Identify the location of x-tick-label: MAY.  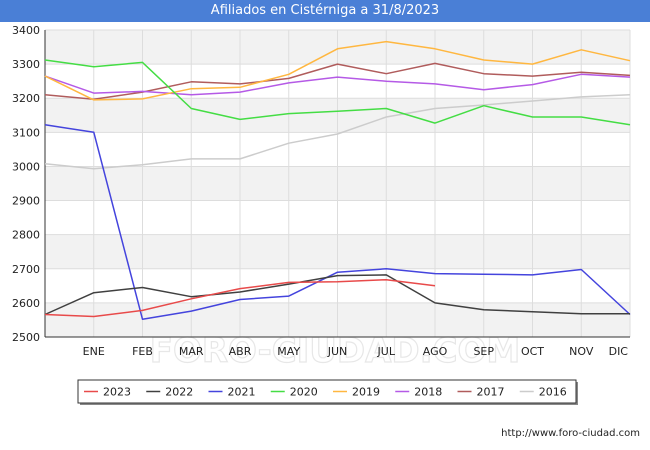
(288, 351).